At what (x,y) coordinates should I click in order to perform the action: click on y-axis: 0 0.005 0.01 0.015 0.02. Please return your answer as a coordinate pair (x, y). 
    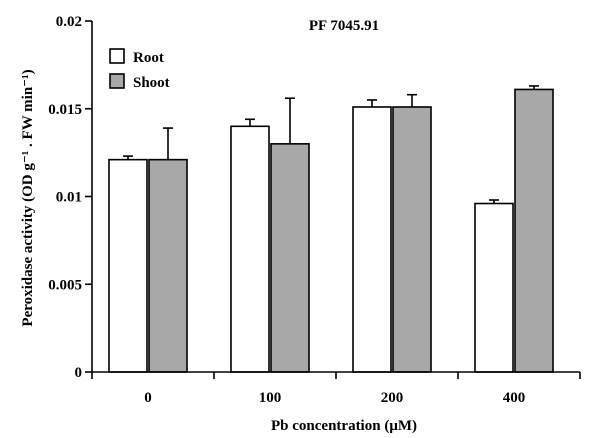
    Looking at the image, I should click on (70, 197).